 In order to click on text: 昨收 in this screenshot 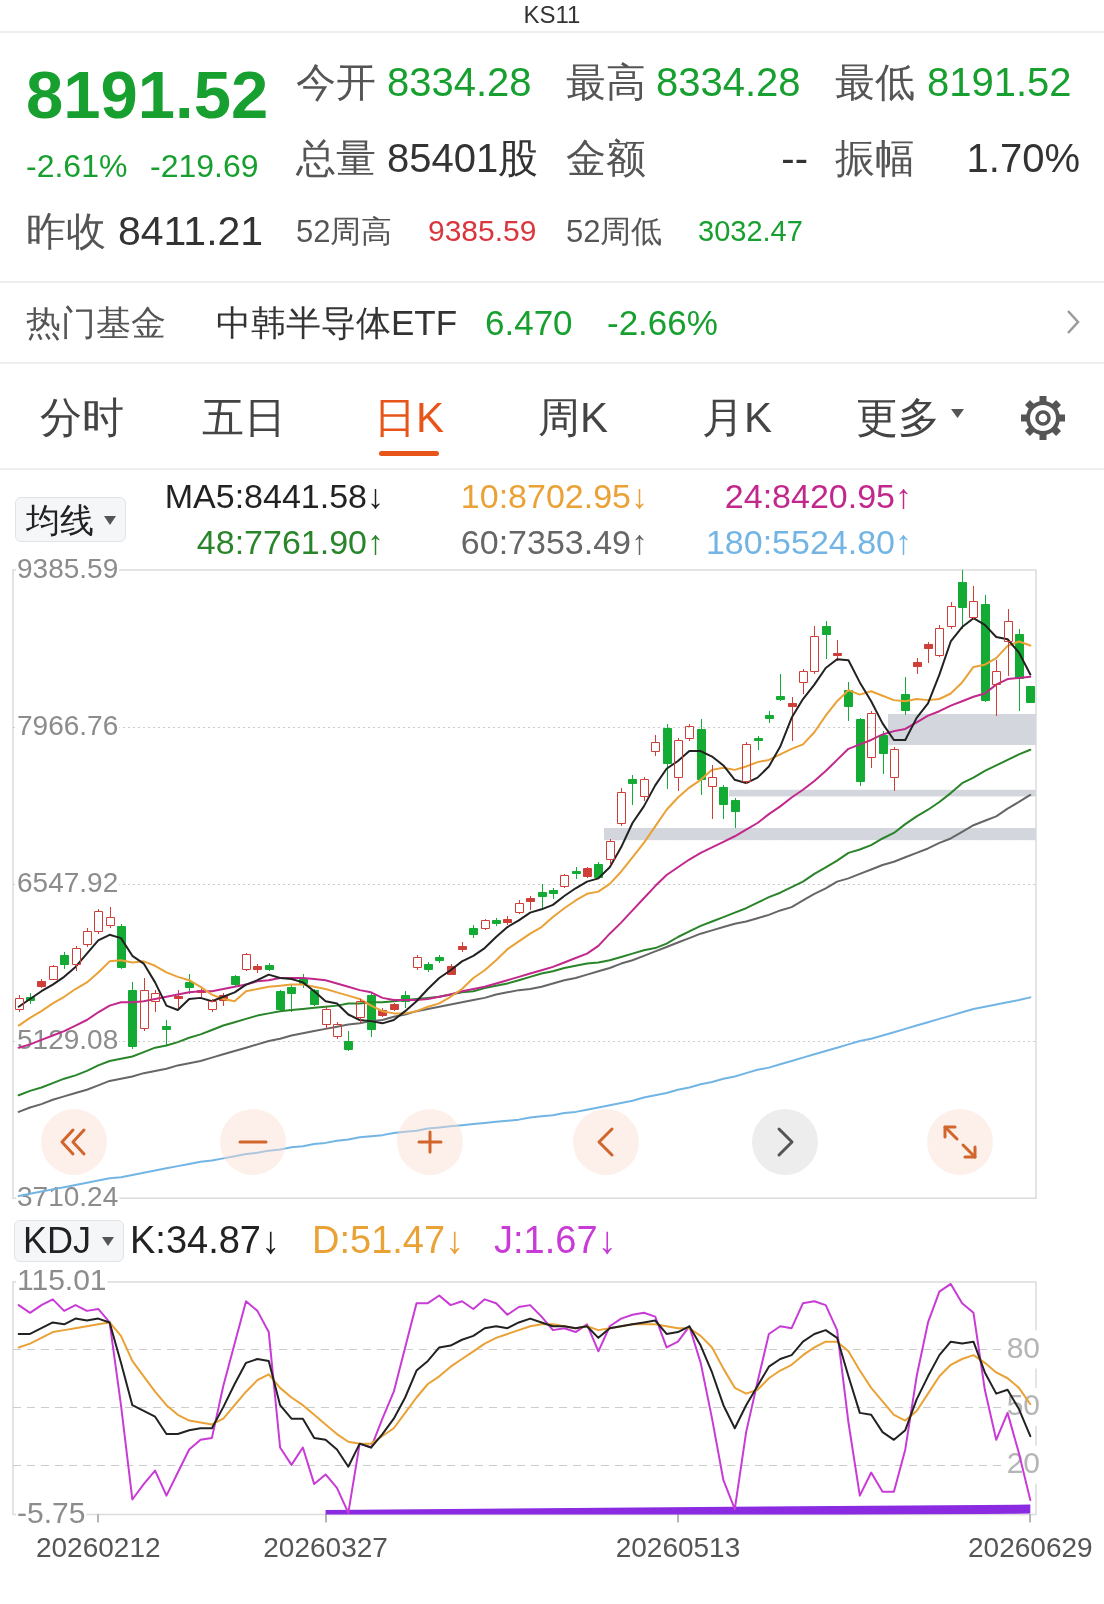, I will do `click(66, 231)`.